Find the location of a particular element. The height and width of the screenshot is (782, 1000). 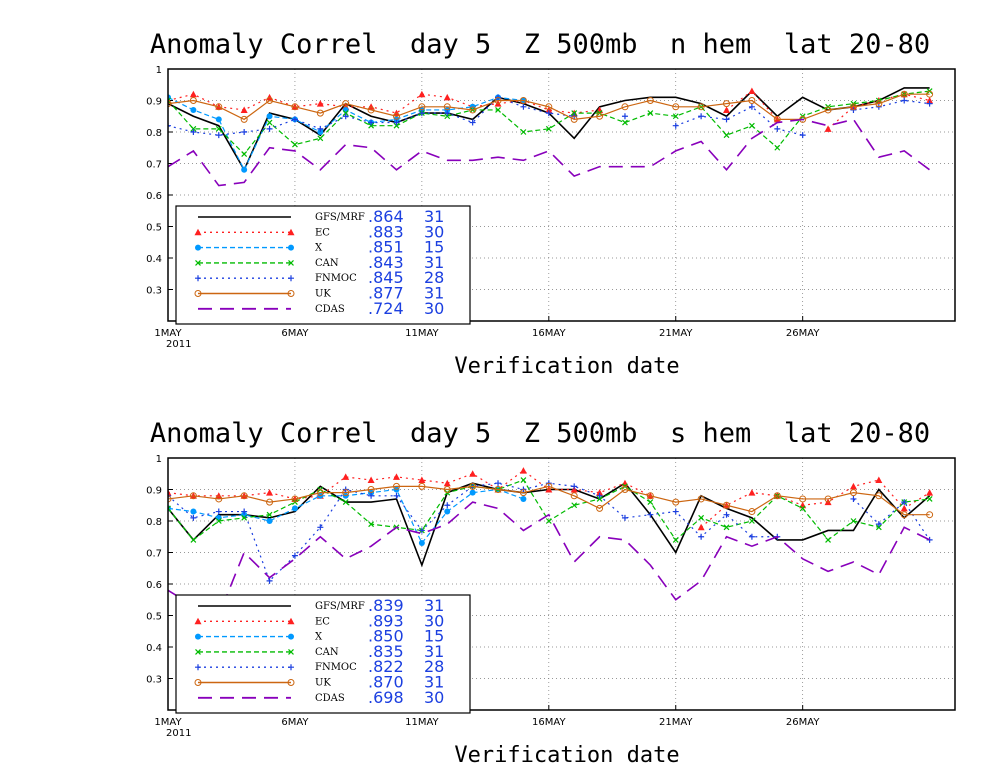

legend-stat: .883 is located at coordinates (386, 231).